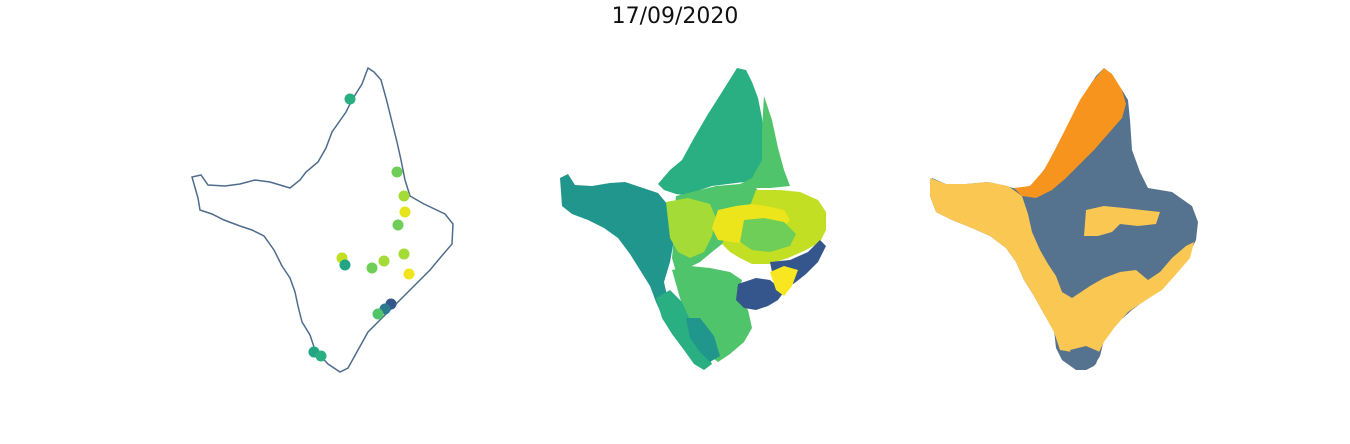 Image resolution: width=1350 pixels, height=444 pixels. What do you see at coordinates (1070, 133) in the screenshot?
I see `region-orange-north` at bounding box center [1070, 133].